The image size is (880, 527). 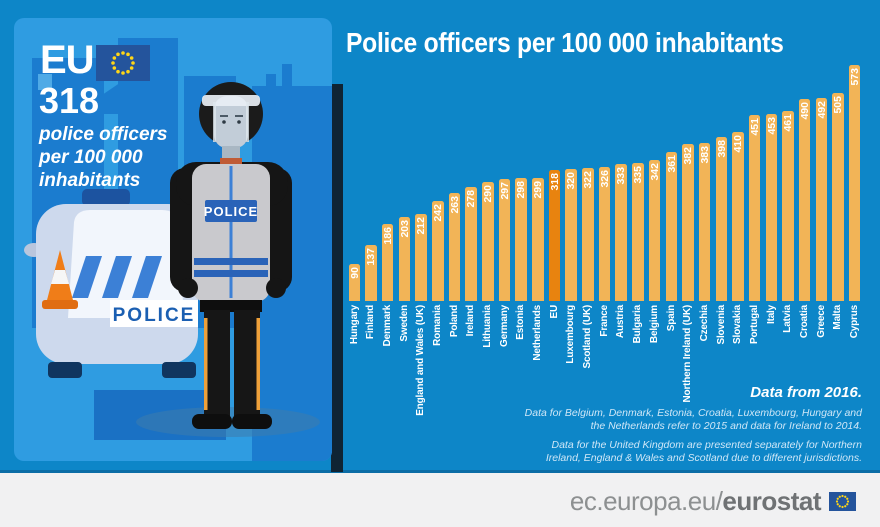 What do you see at coordinates (111, 283) in the screenshot?
I see `police-car-graphic: POLICE` at bounding box center [111, 283].